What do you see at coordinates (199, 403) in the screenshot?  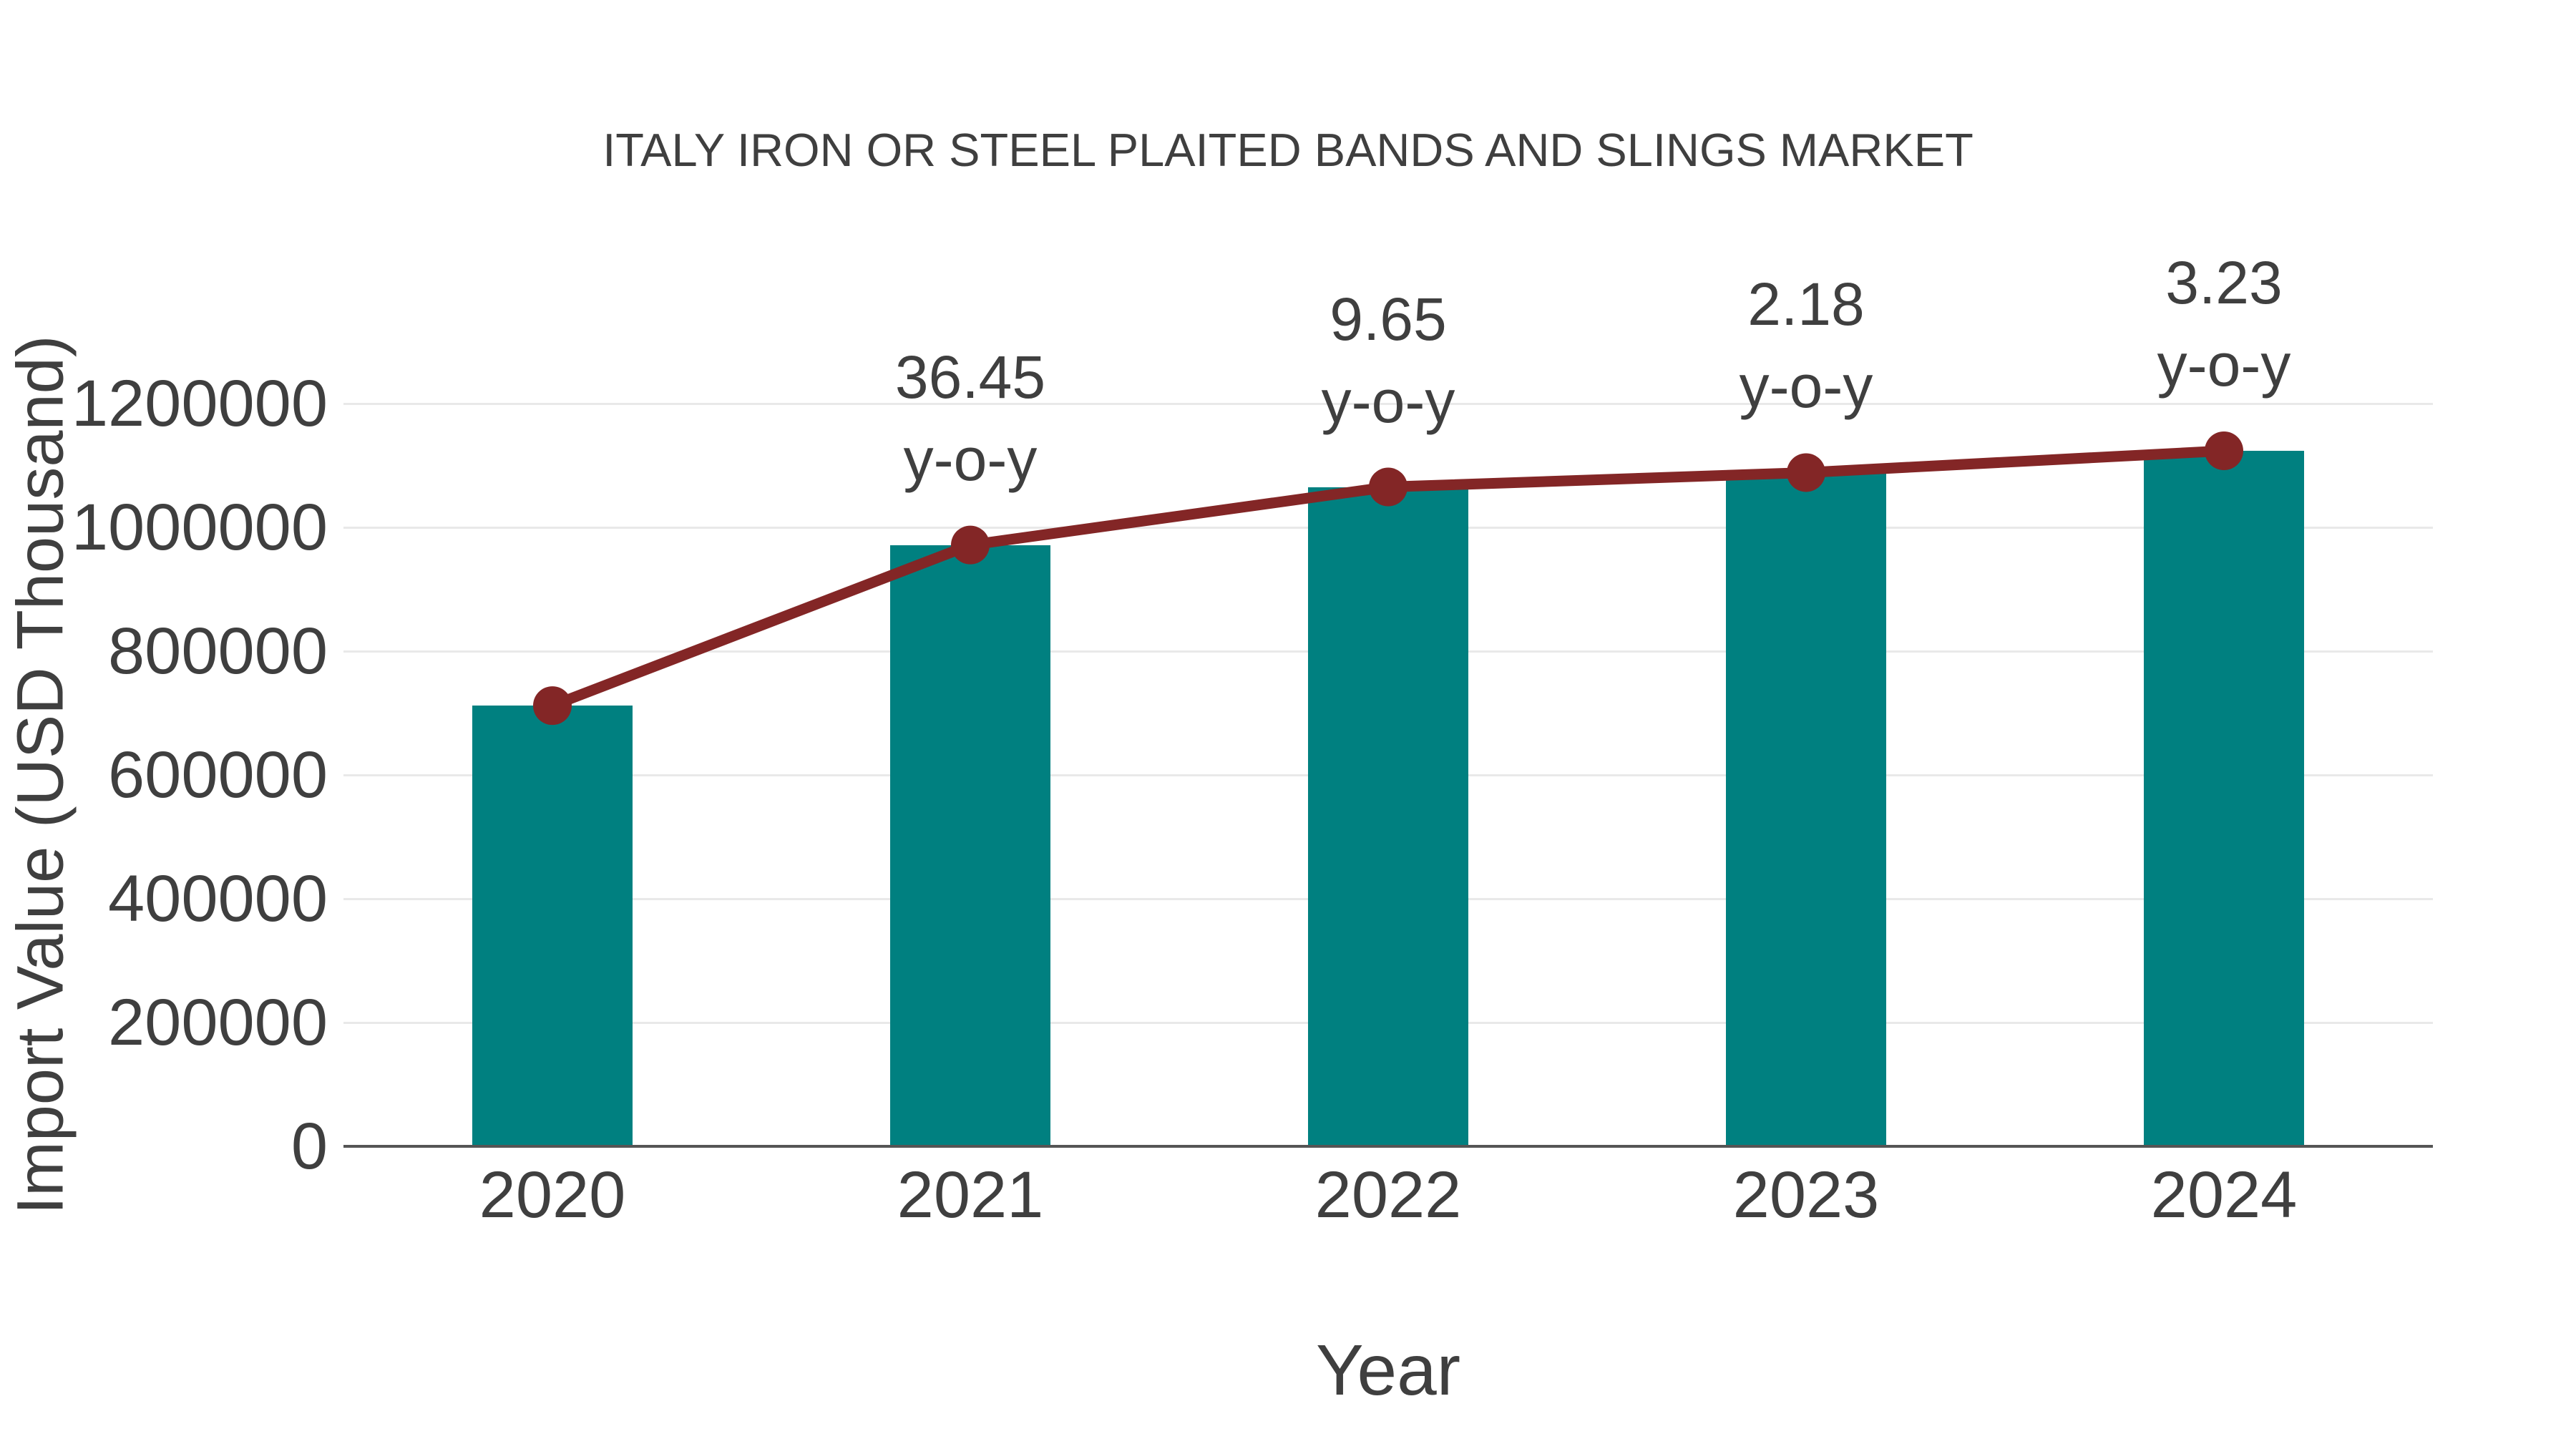 I see `y-tick-label-1200000: 1200000` at bounding box center [199, 403].